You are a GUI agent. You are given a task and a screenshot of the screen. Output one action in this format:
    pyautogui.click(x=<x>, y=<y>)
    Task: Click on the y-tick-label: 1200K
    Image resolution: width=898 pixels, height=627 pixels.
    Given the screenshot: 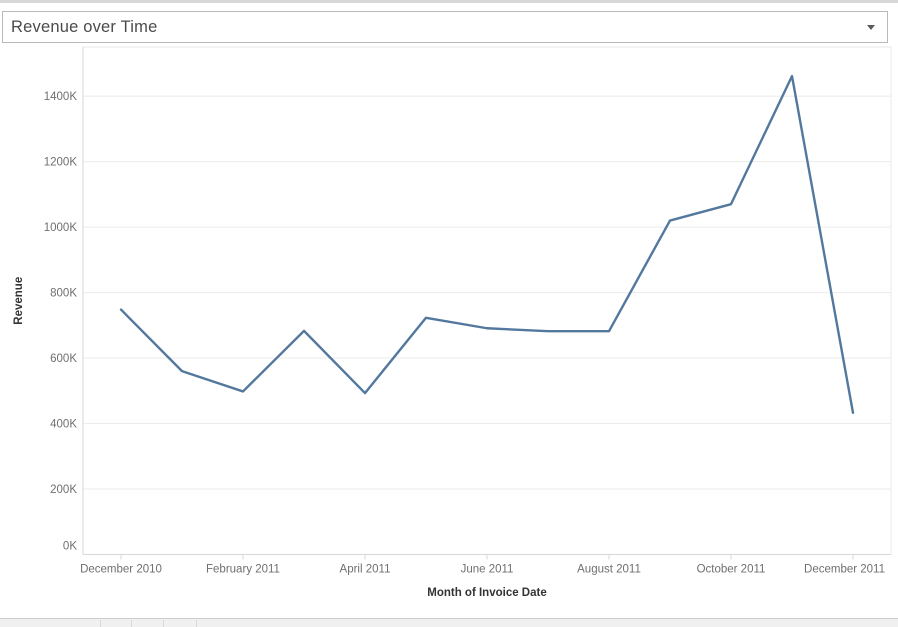 What is the action you would take?
    pyautogui.click(x=61, y=163)
    